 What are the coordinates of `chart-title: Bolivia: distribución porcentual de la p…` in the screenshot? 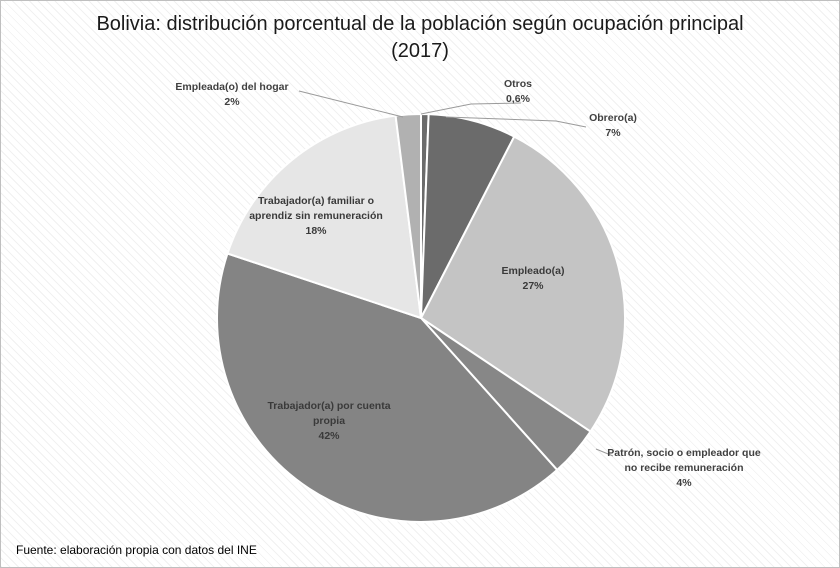 It's located at (420, 38).